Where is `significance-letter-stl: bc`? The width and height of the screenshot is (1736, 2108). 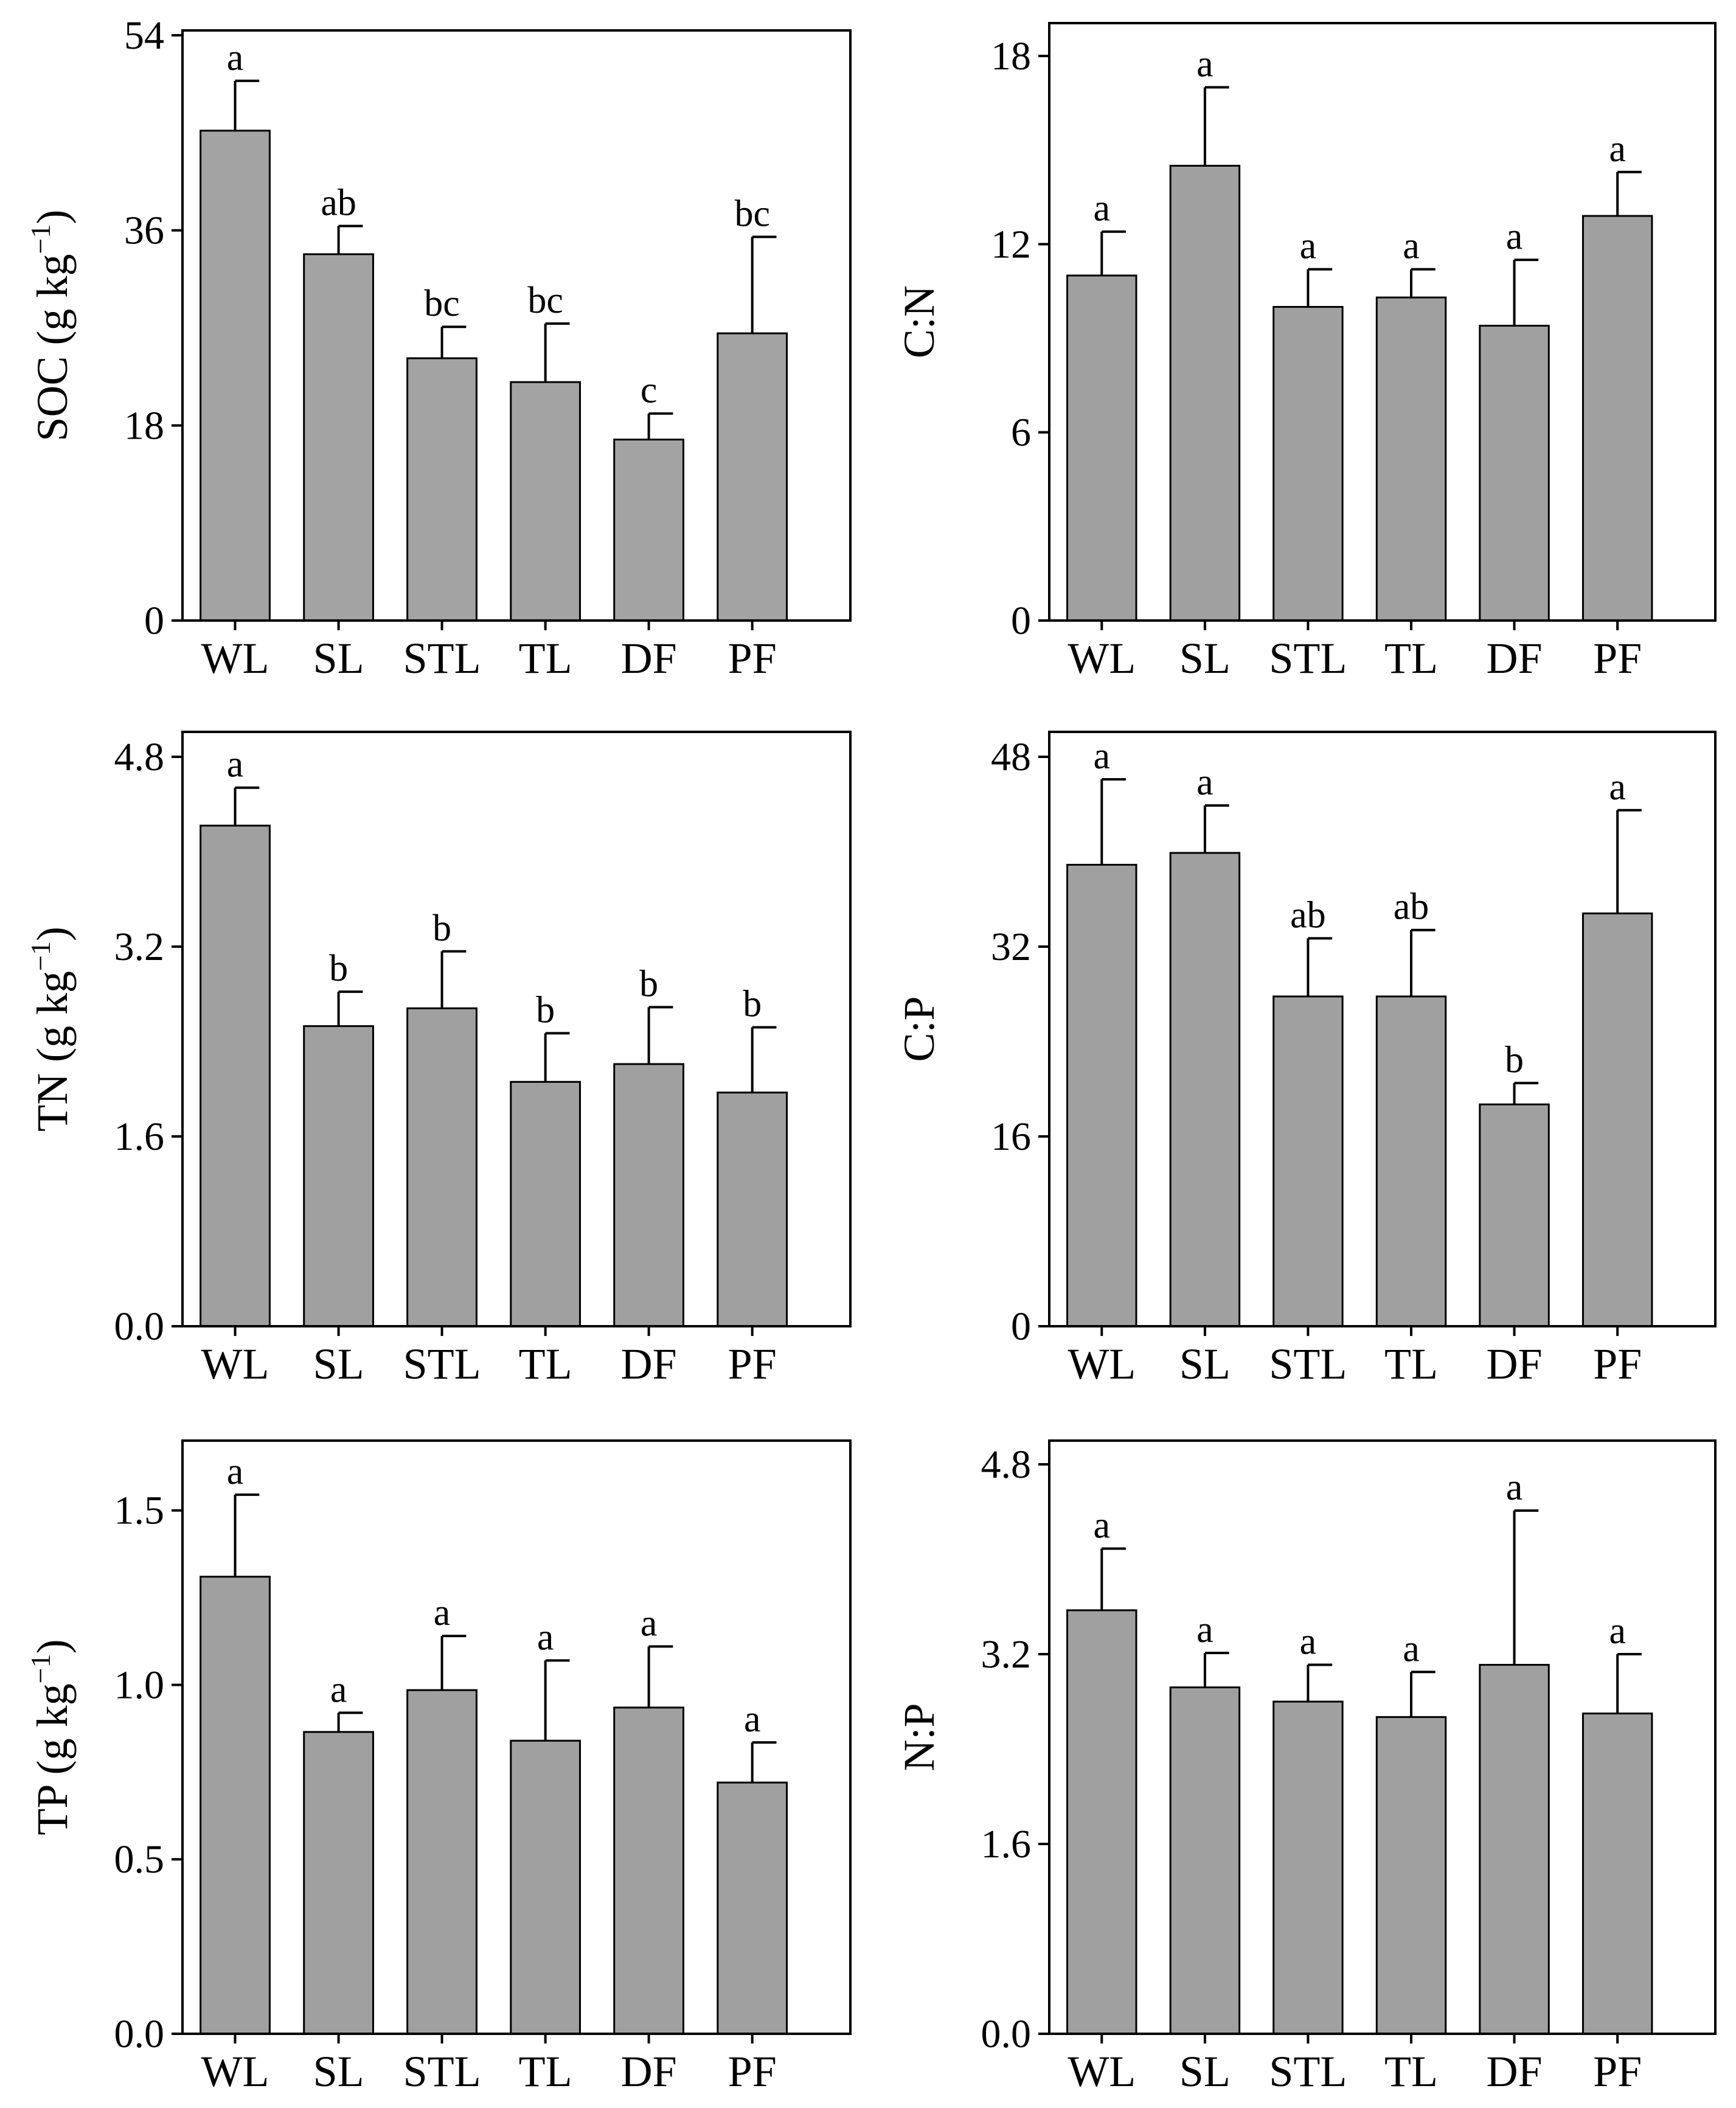
significance-letter-stl: bc is located at coordinates (442, 303).